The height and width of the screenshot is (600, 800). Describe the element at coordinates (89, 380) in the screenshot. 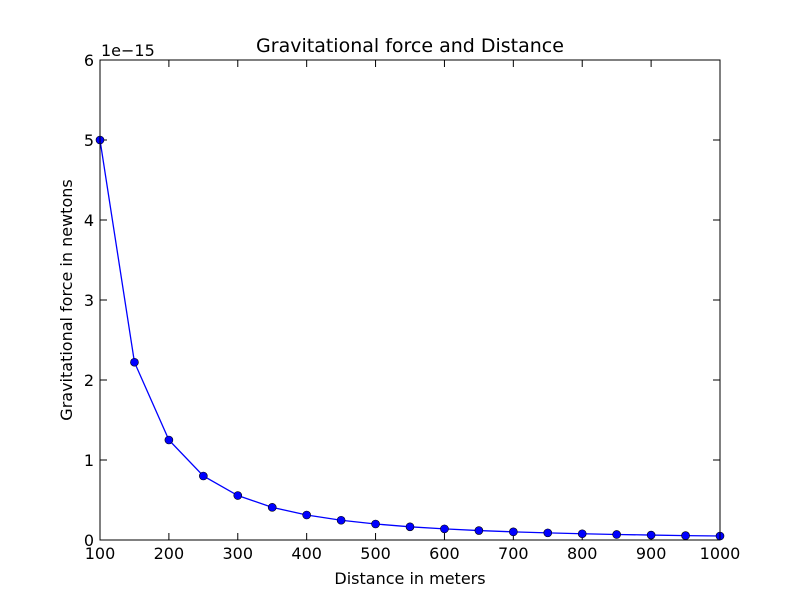

I see `y-tick-label-2: 2` at that location.